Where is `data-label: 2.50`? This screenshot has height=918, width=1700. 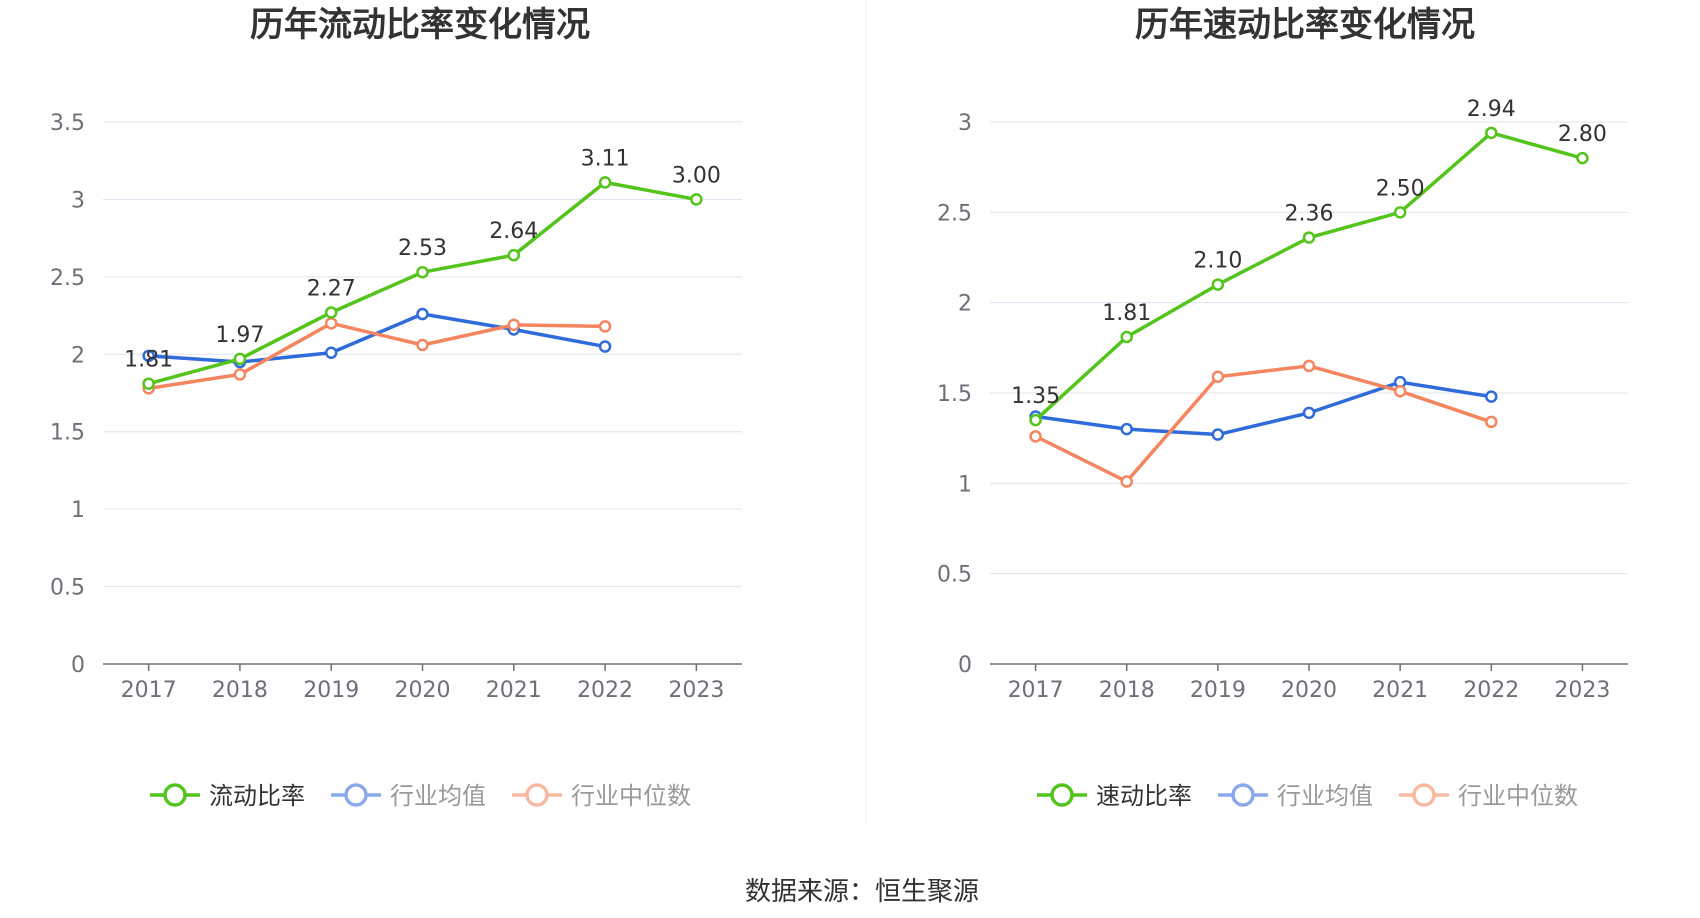
data-label: 2.50 is located at coordinates (1400, 188).